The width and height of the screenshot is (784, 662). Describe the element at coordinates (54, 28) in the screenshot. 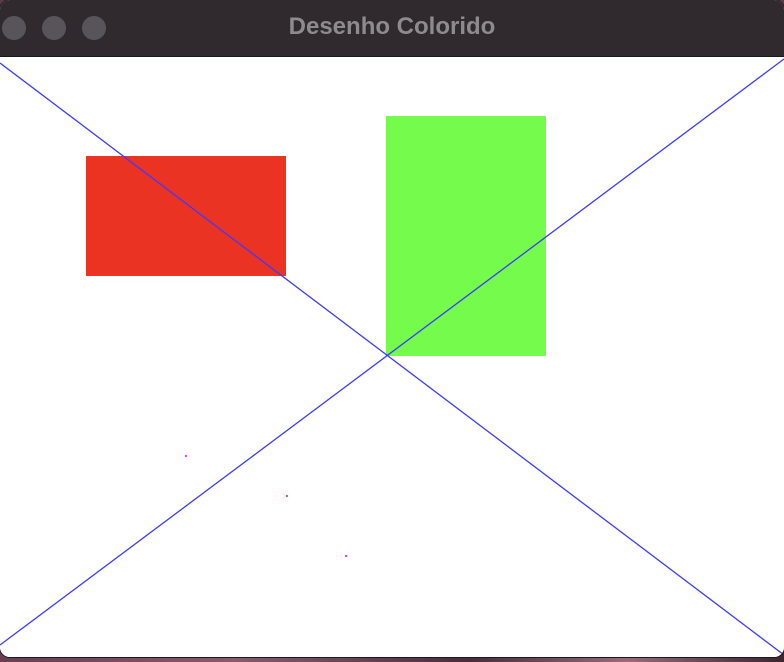

I see `minimize-button` at that location.